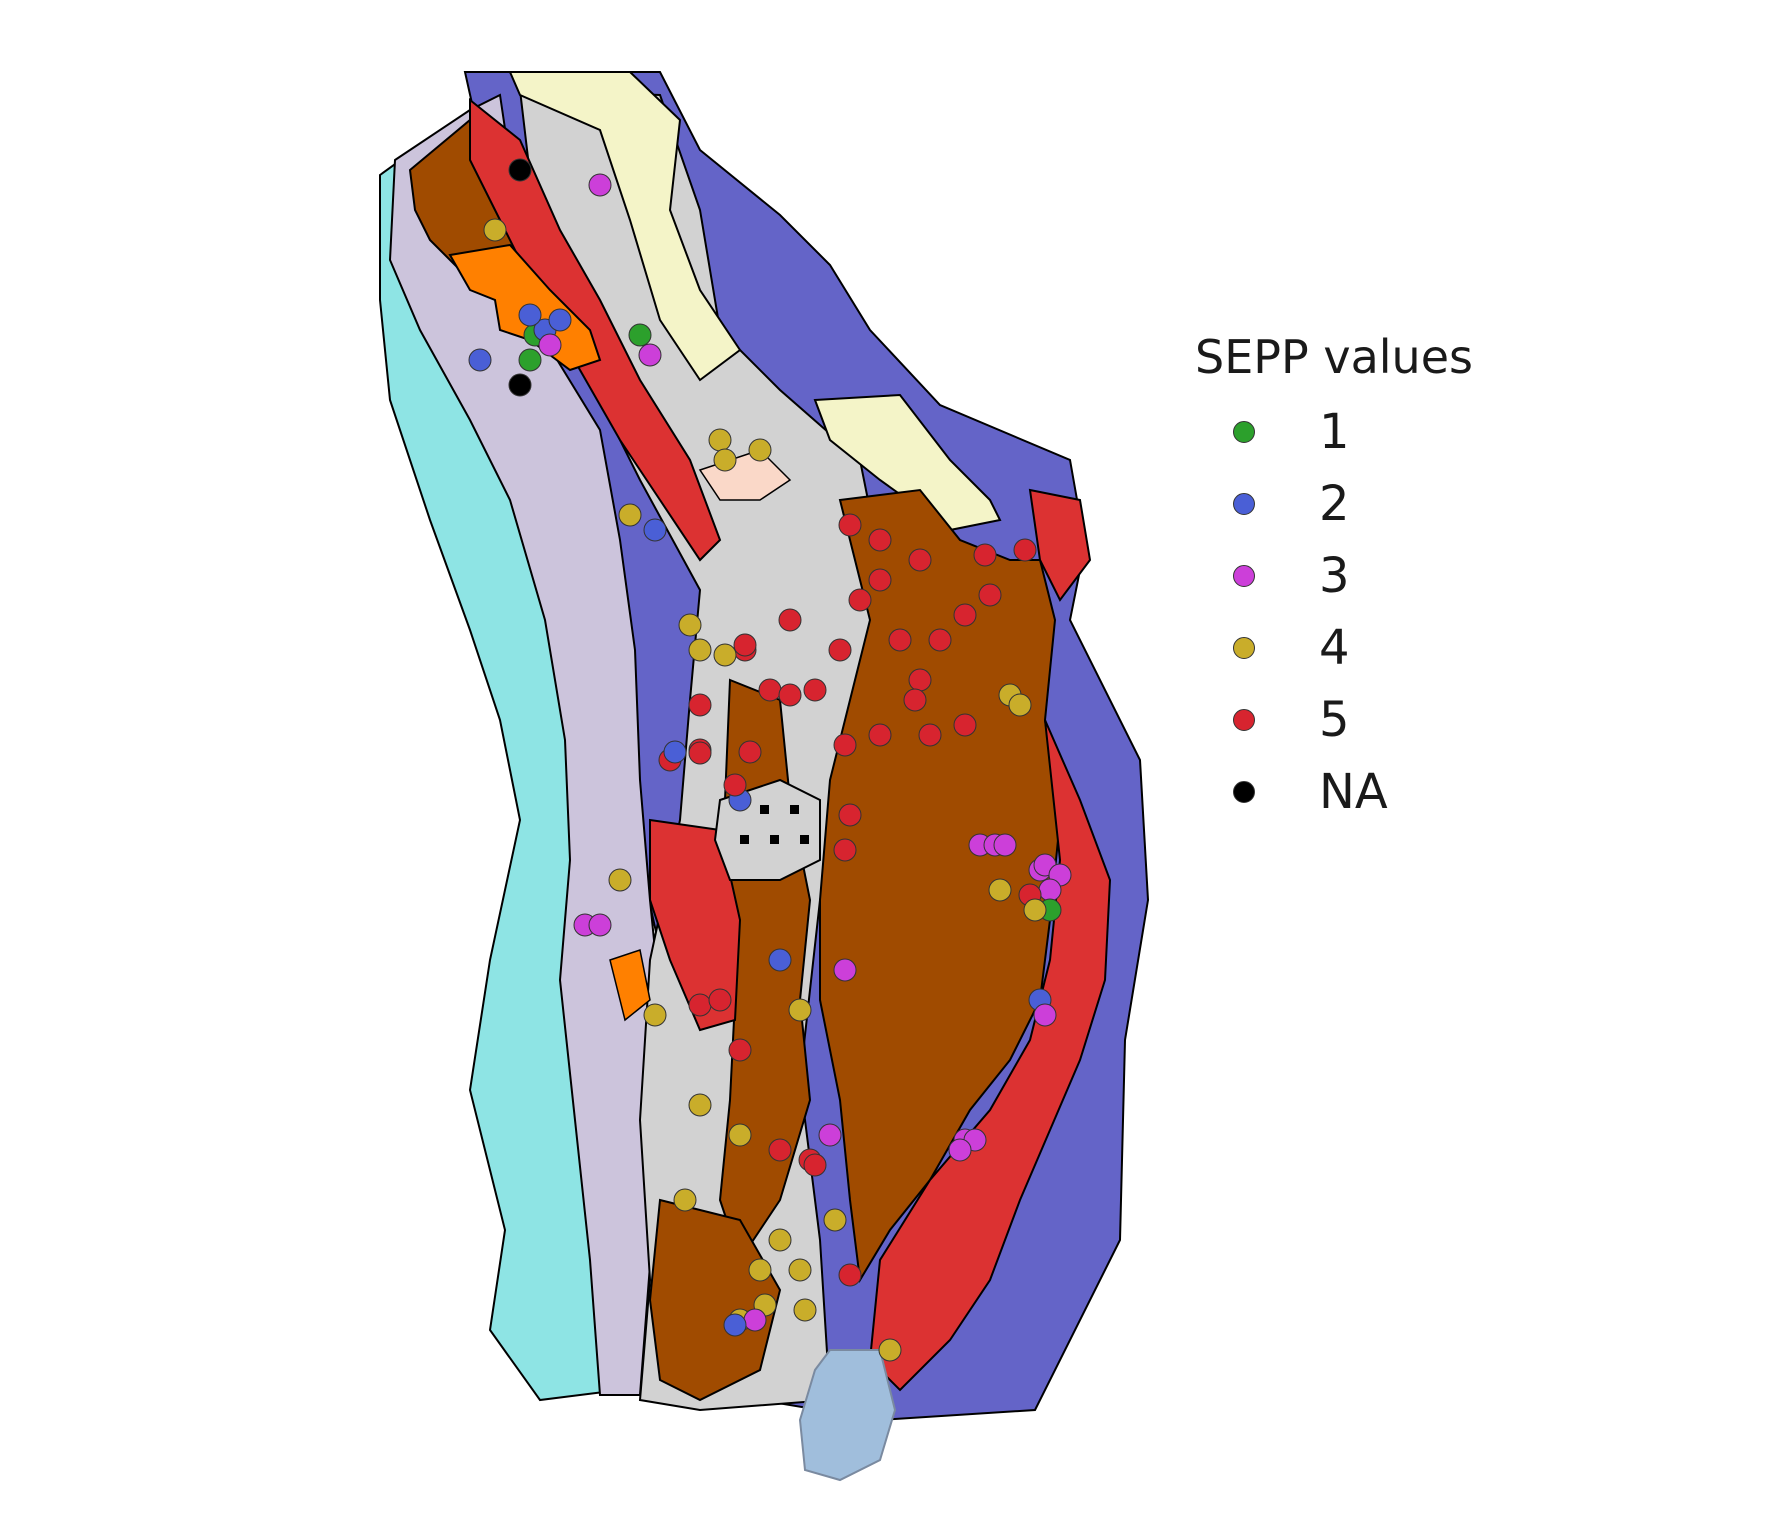  I want to click on legend-item: 4, so click(1334, 648).